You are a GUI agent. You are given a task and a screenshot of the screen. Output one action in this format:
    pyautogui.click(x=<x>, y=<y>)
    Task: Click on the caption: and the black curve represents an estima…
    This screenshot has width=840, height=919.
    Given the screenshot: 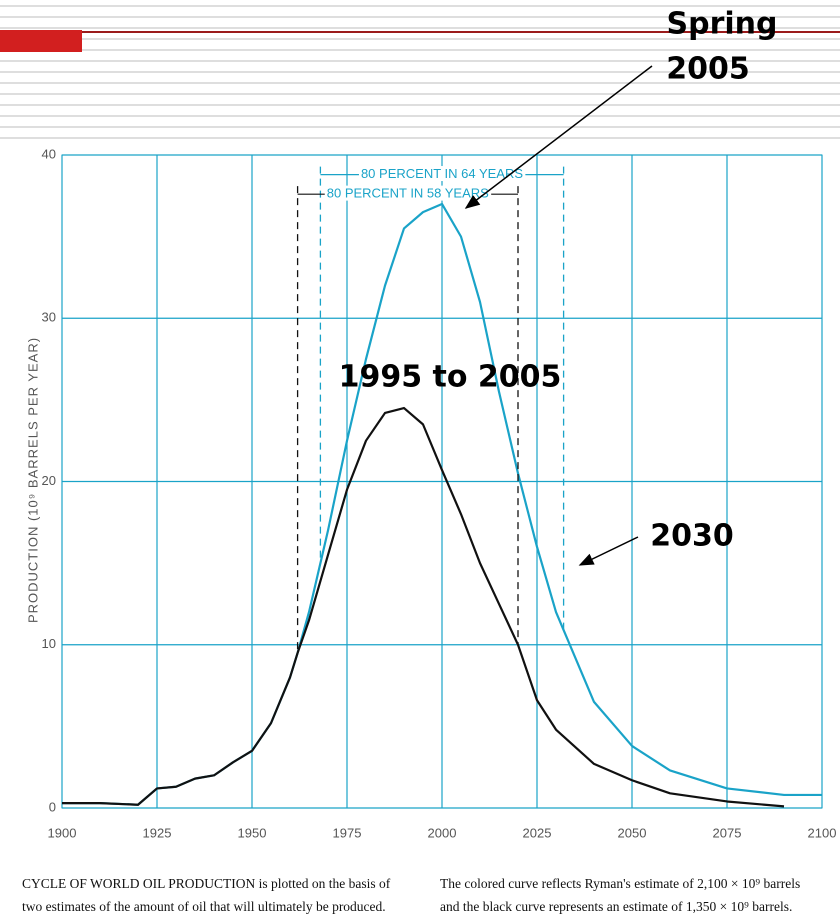 What is the action you would take?
    pyautogui.click(x=616, y=906)
    